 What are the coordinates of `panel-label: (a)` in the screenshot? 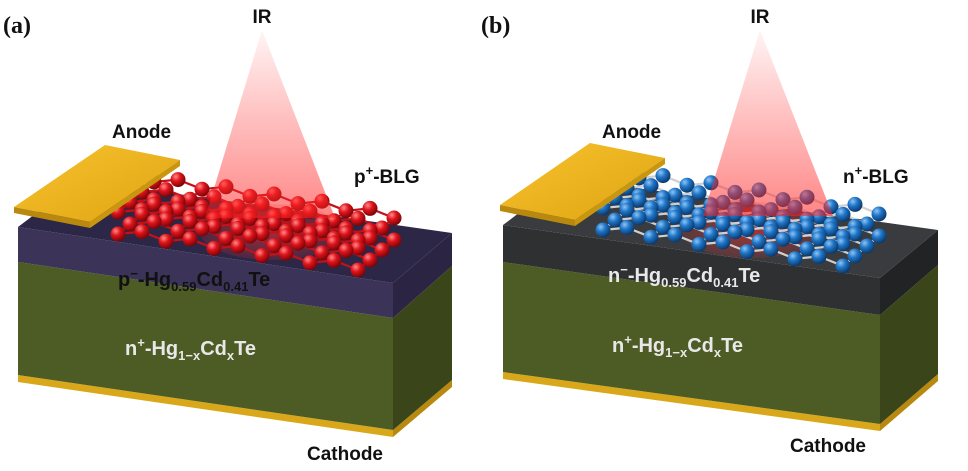 It's located at (17, 26).